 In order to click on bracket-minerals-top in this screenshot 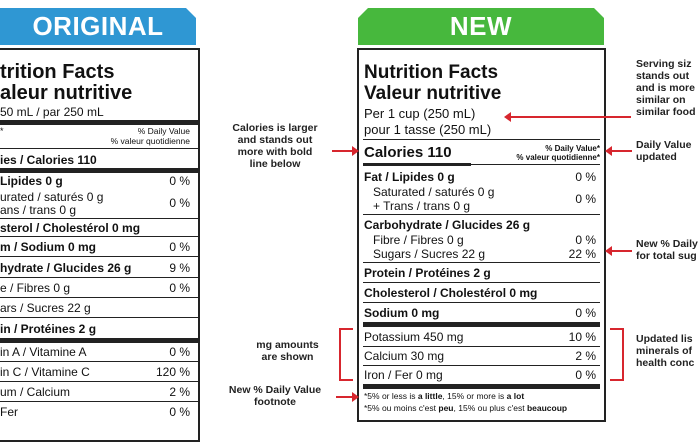, I will do `click(617, 329)`.